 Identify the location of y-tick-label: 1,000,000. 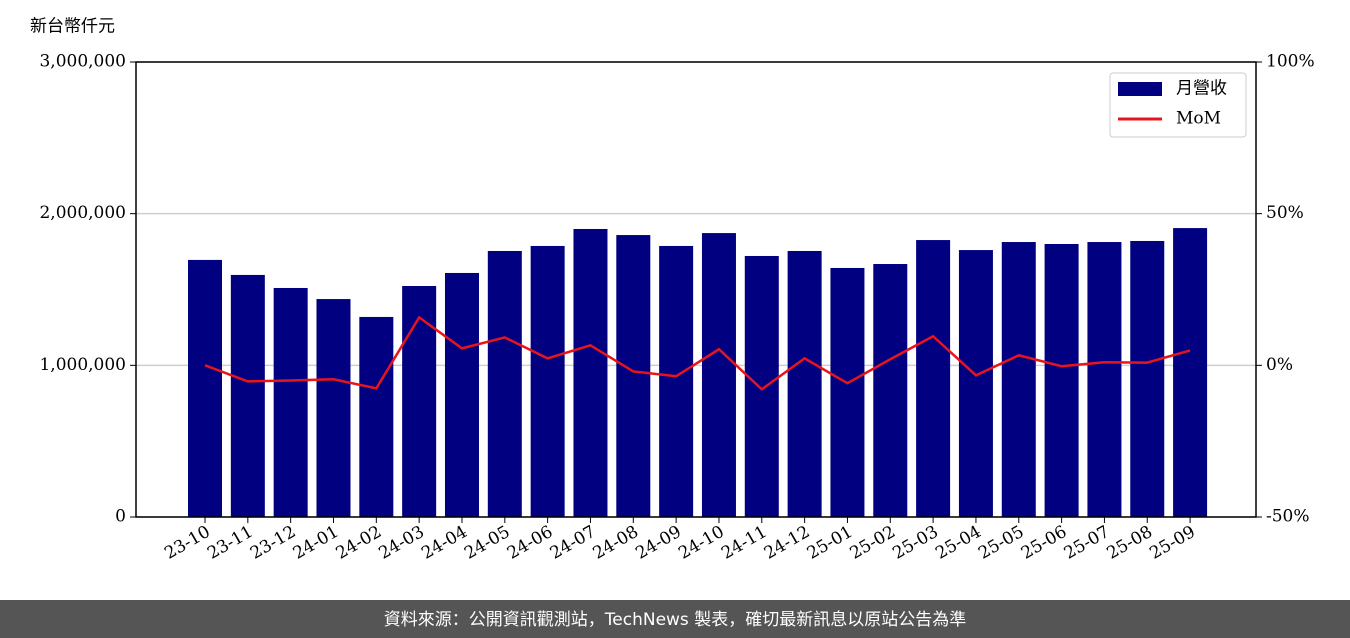
(82, 365).